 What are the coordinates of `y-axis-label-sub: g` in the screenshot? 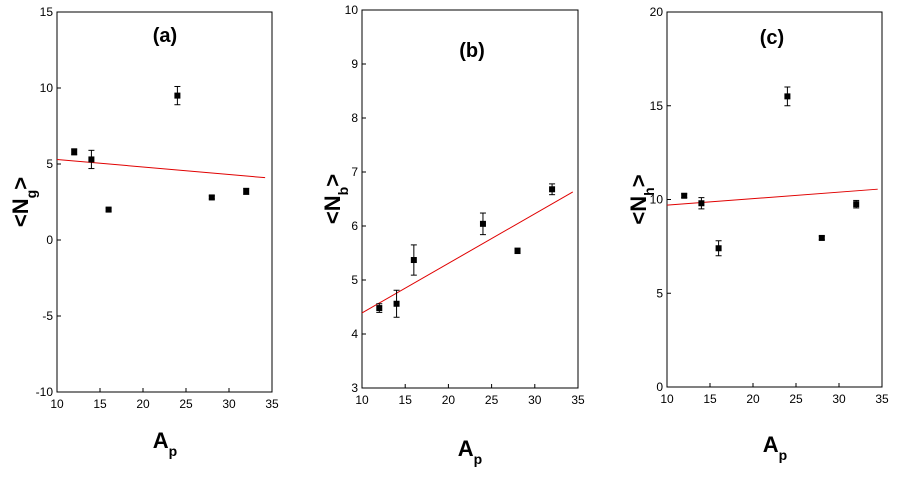 It's located at (31, 194).